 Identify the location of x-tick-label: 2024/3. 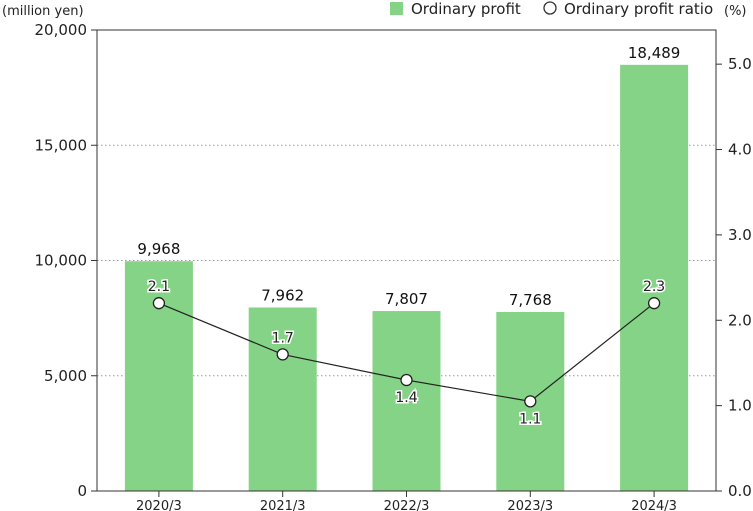
(654, 505).